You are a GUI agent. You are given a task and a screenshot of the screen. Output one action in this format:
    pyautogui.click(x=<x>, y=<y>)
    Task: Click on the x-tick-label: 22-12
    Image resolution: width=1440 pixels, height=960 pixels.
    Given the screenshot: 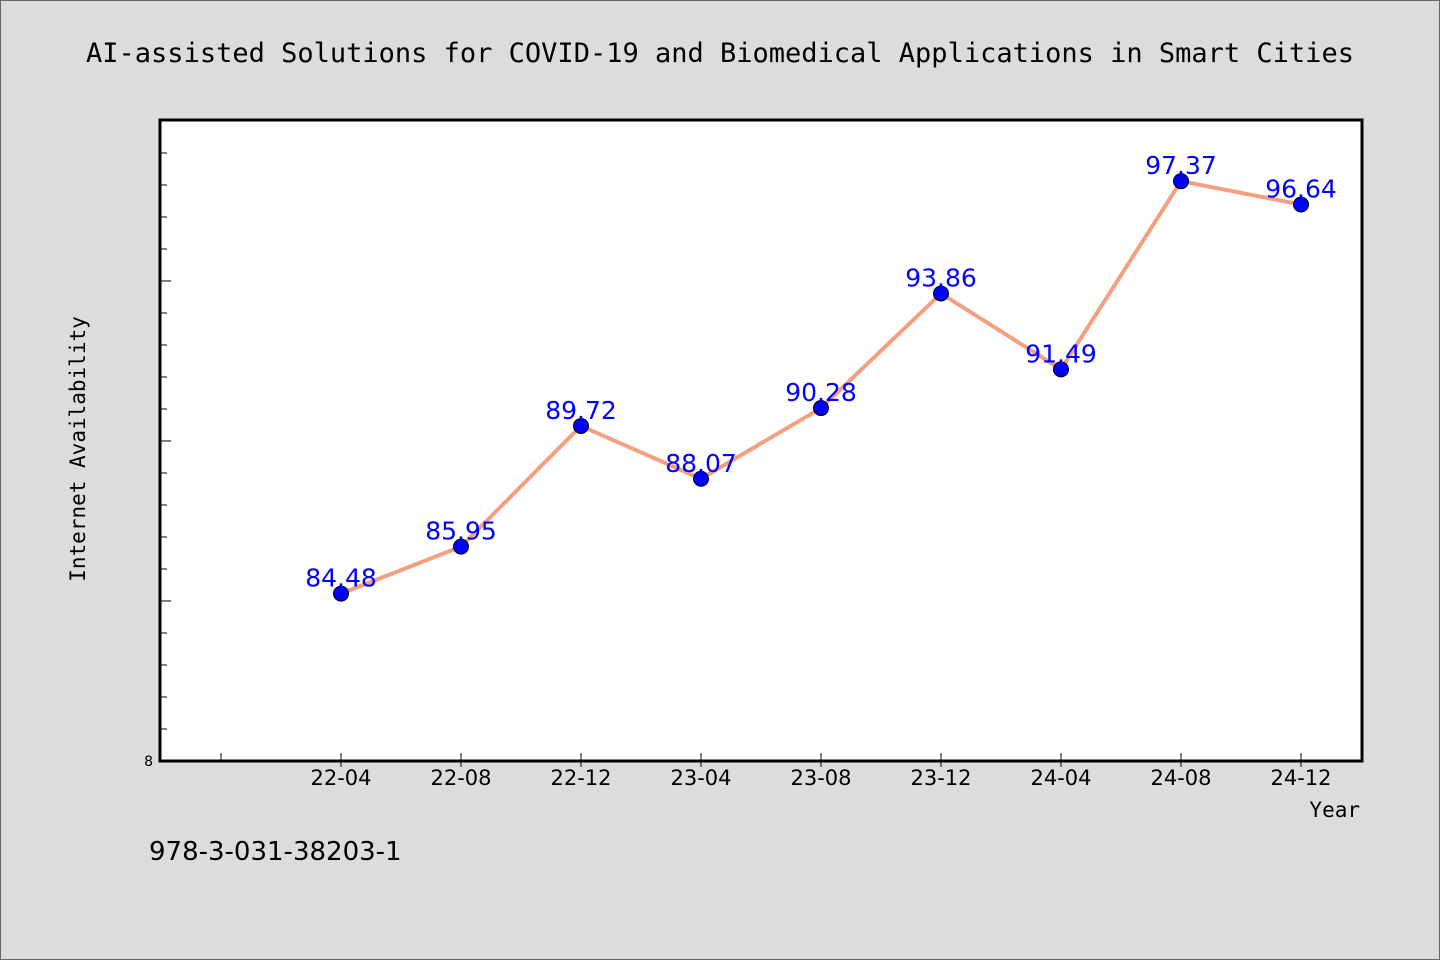 What is the action you would take?
    pyautogui.click(x=580, y=778)
    